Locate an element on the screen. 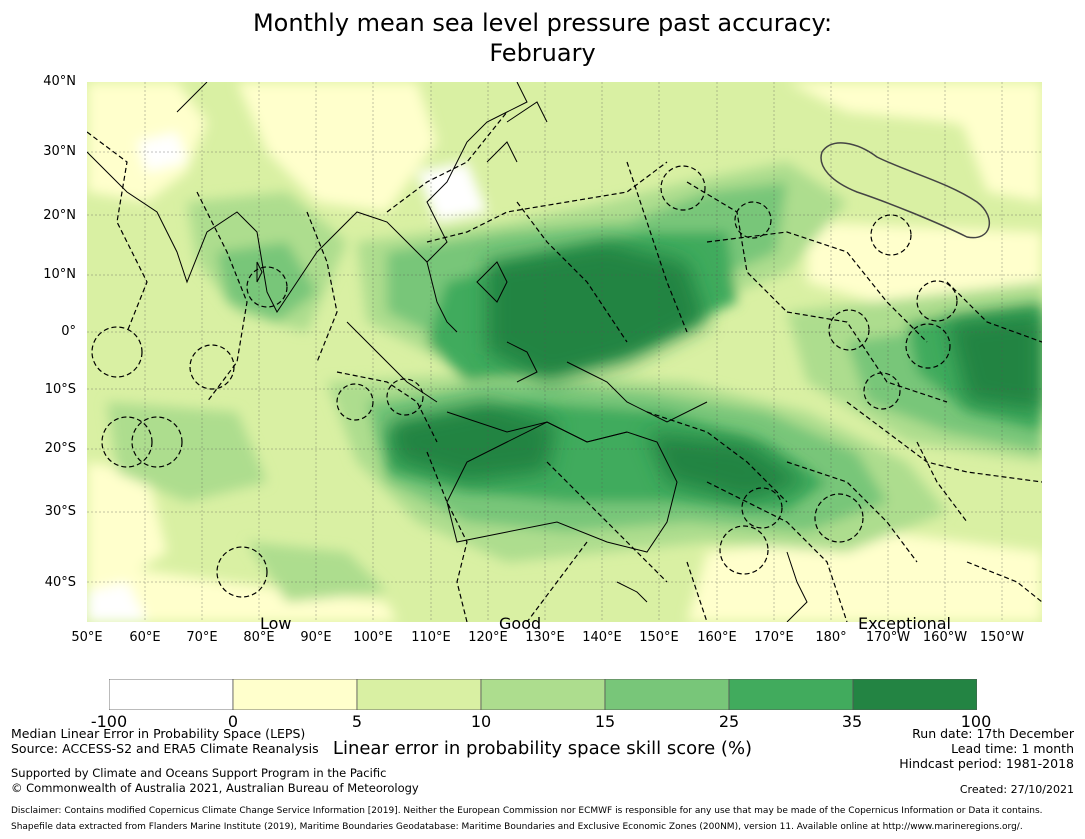  colorbar-tick: 10 is located at coordinates (481, 721).